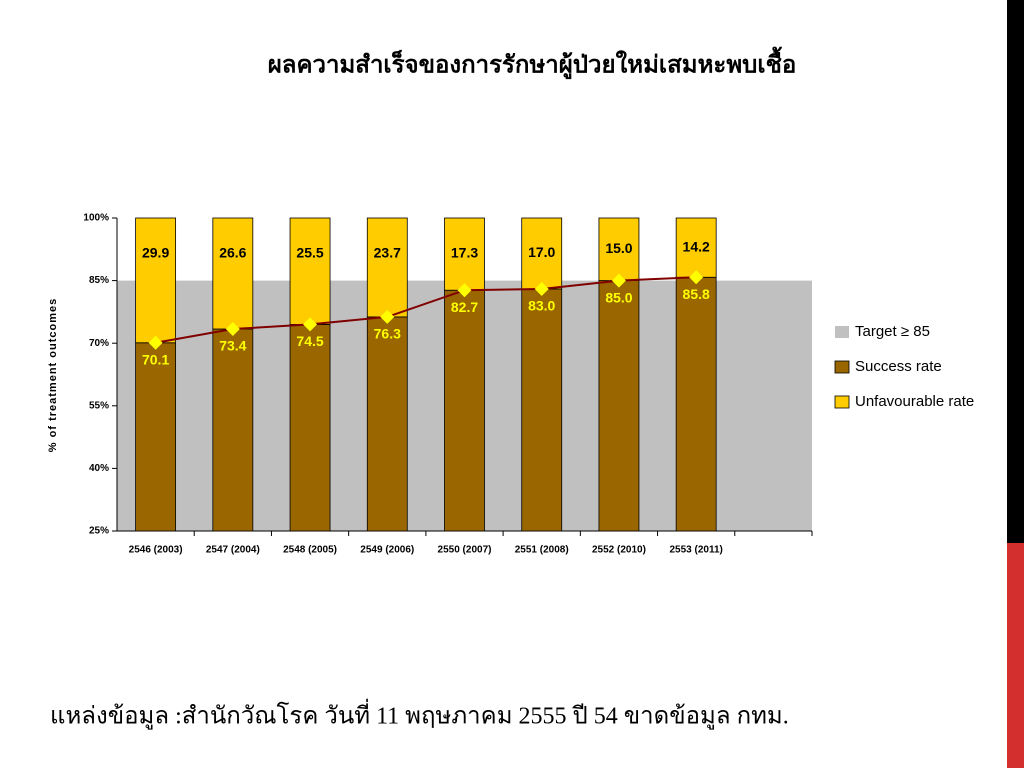 Image resolution: width=1024 pixels, height=768 pixels. I want to click on y-tick-label: 25%, so click(99, 531).